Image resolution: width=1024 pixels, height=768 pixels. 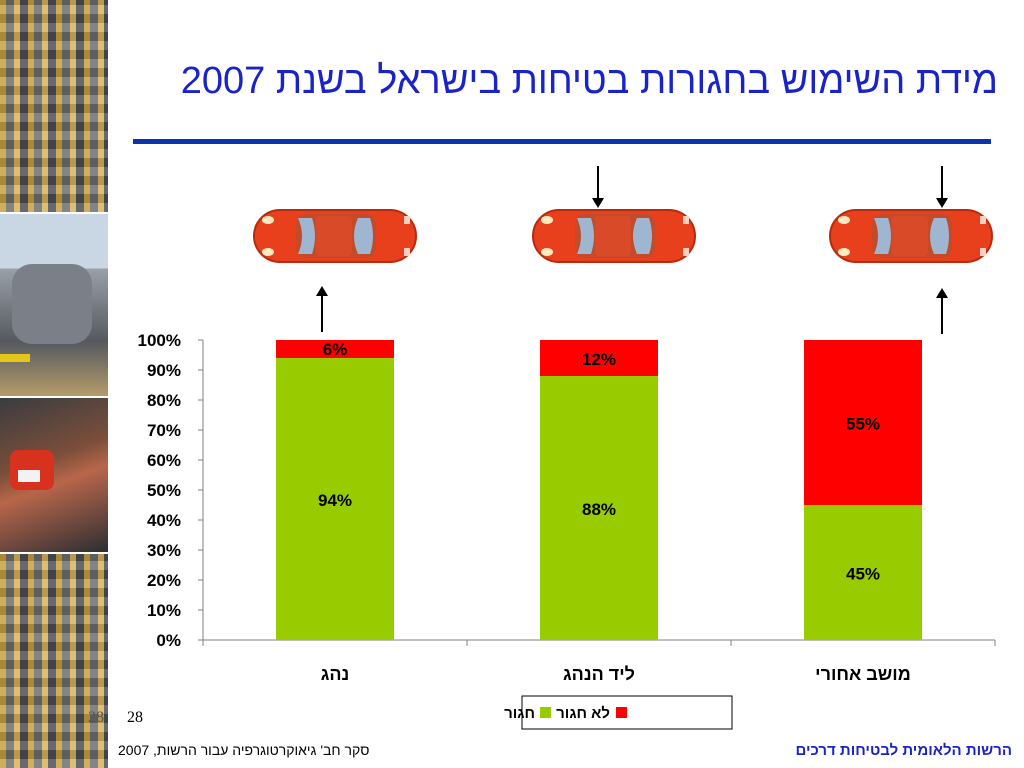 I want to click on data-label: 12%, so click(x=599, y=359).